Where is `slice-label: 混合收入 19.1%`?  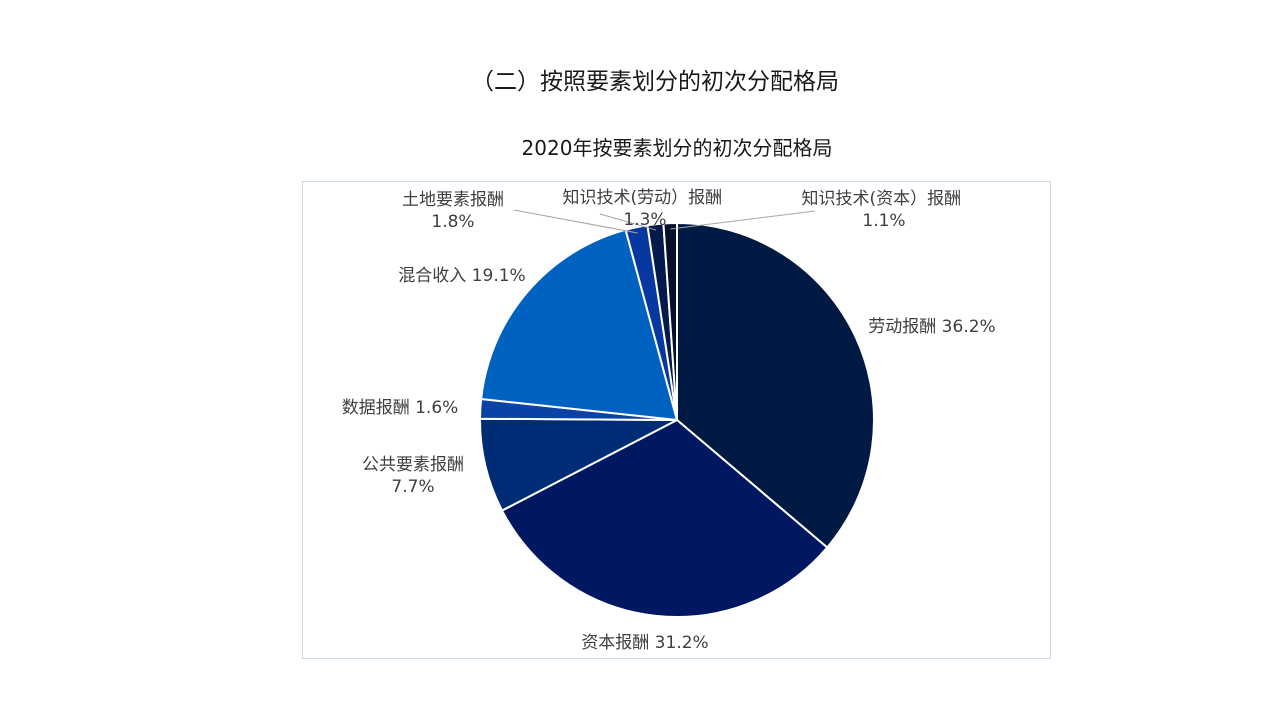
slice-label: 混合收入 19.1% is located at coordinates (461, 276).